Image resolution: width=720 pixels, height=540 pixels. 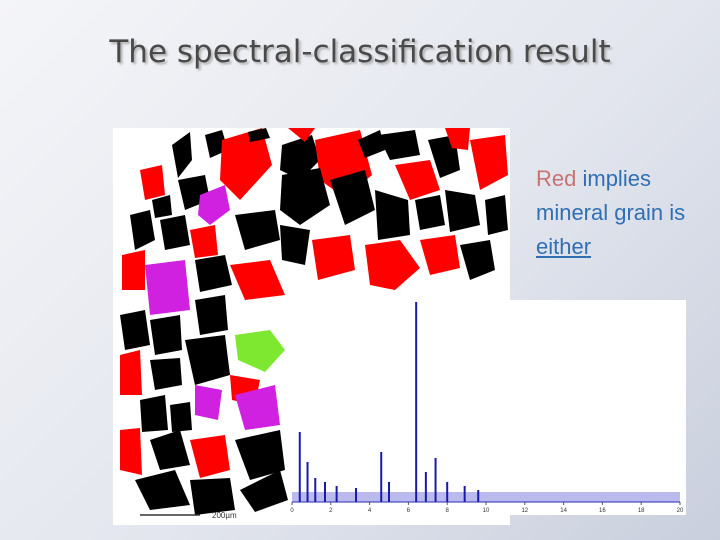 I want to click on x-tick-label: 8, so click(x=448, y=511).